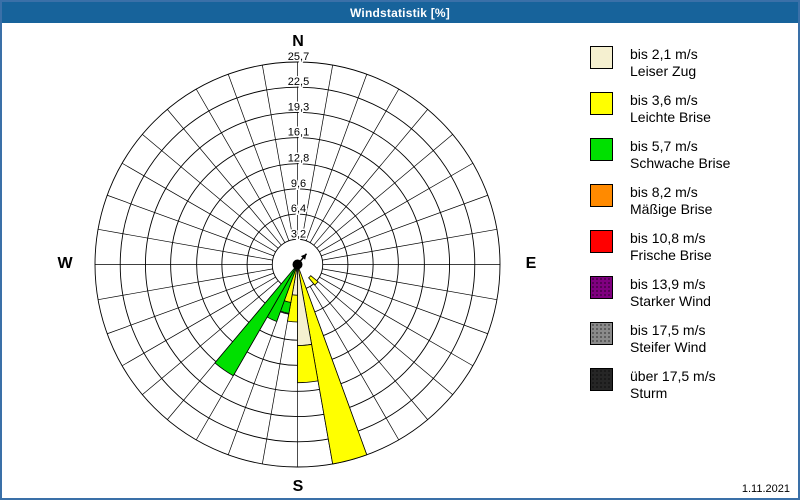  Describe the element at coordinates (298, 159) in the screenshot. I see `ring-tick-label: 12,8` at that location.